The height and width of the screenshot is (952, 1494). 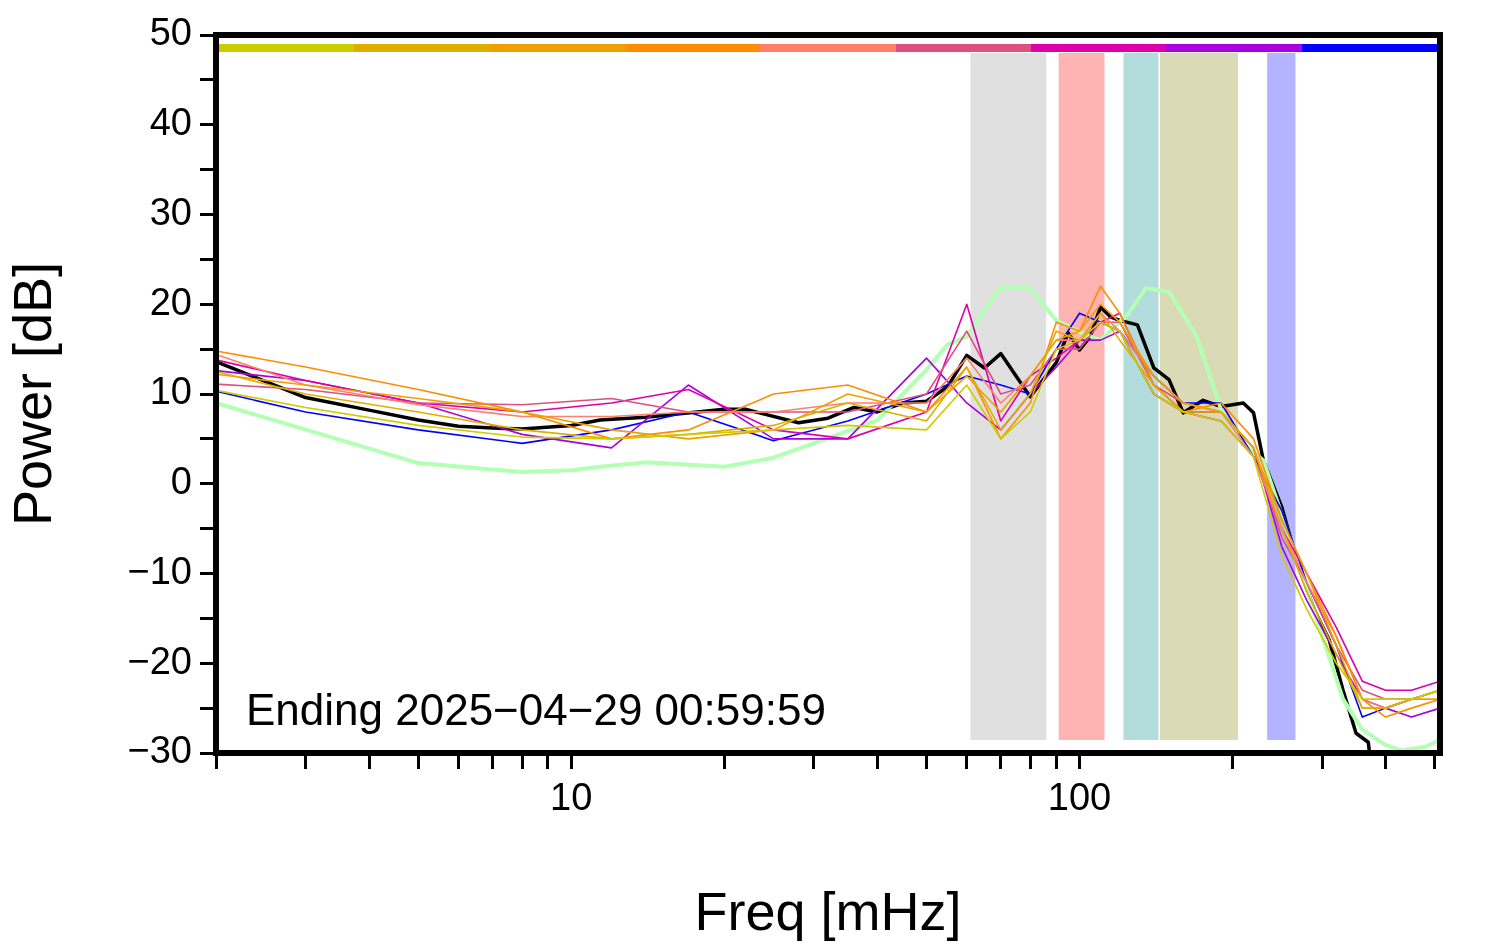 I want to click on y-tick-label: 20, so click(x=170, y=301).